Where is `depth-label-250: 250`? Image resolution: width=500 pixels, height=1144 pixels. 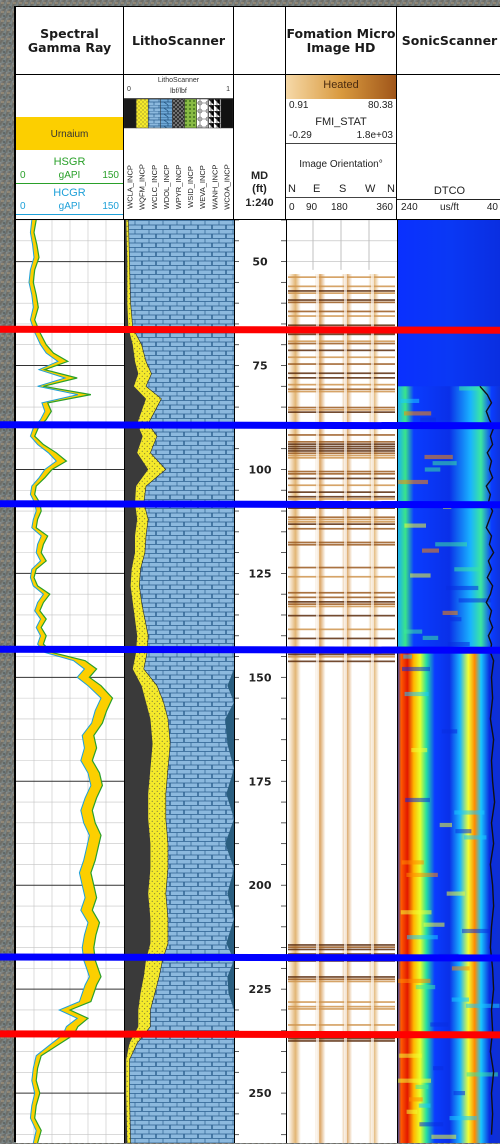 depth-label-250: 250 is located at coordinates (260, 1093).